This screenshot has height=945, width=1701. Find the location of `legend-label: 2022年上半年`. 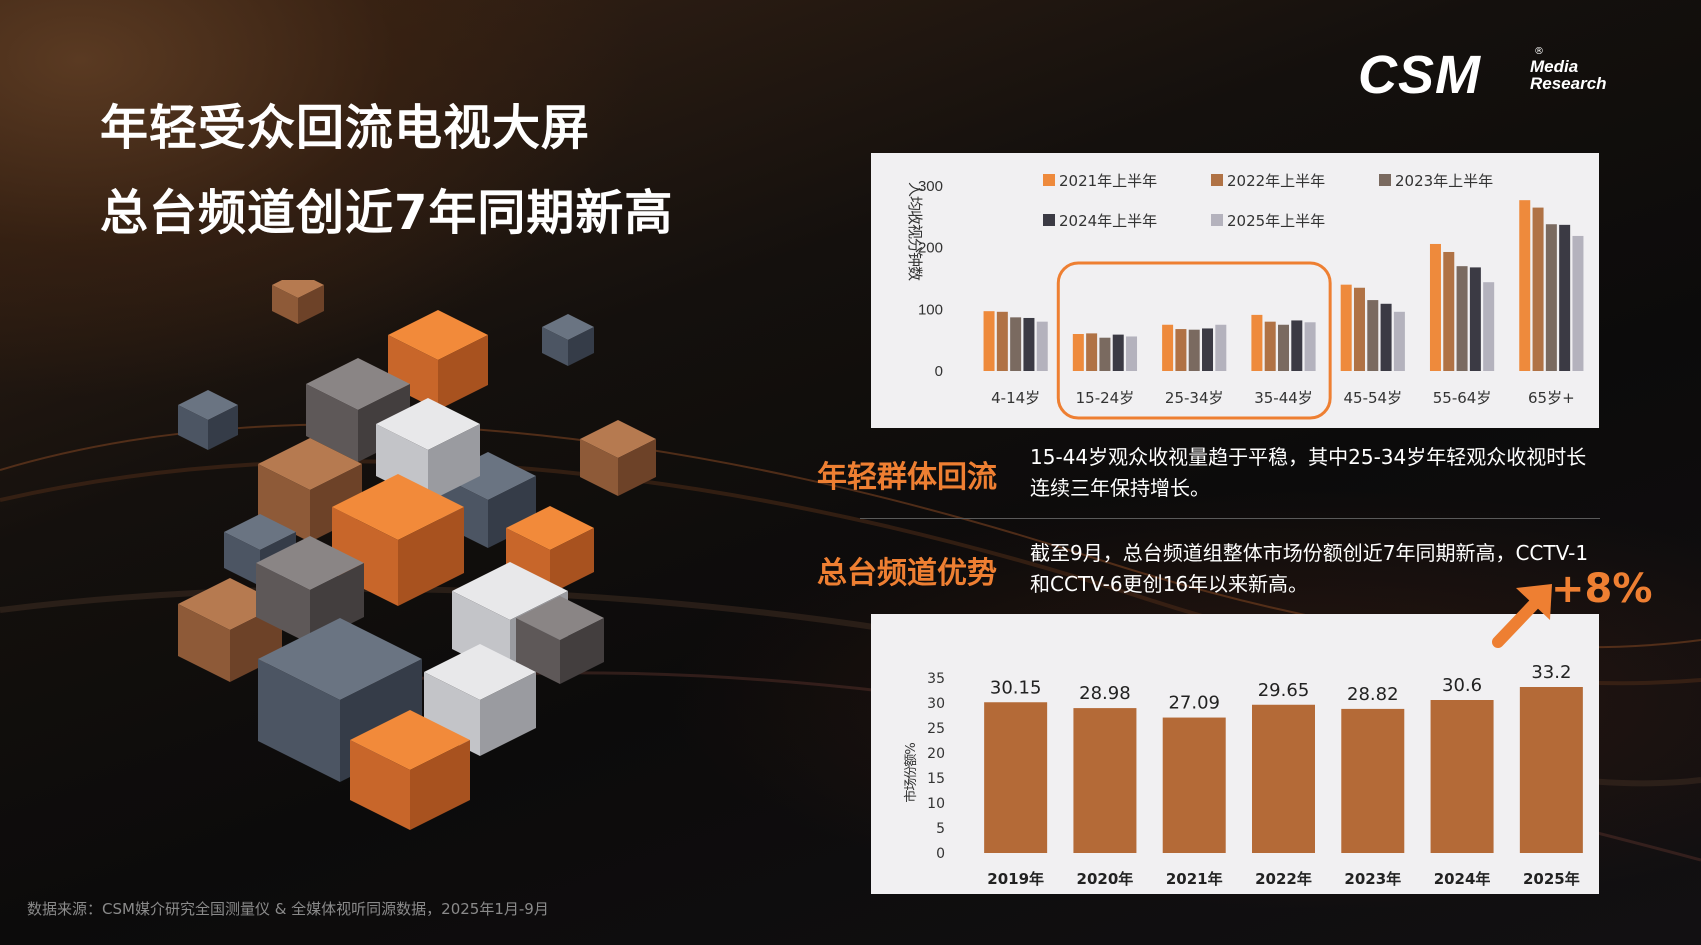

legend-label: 2022年上半年 is located at coordinates (1276, 181).